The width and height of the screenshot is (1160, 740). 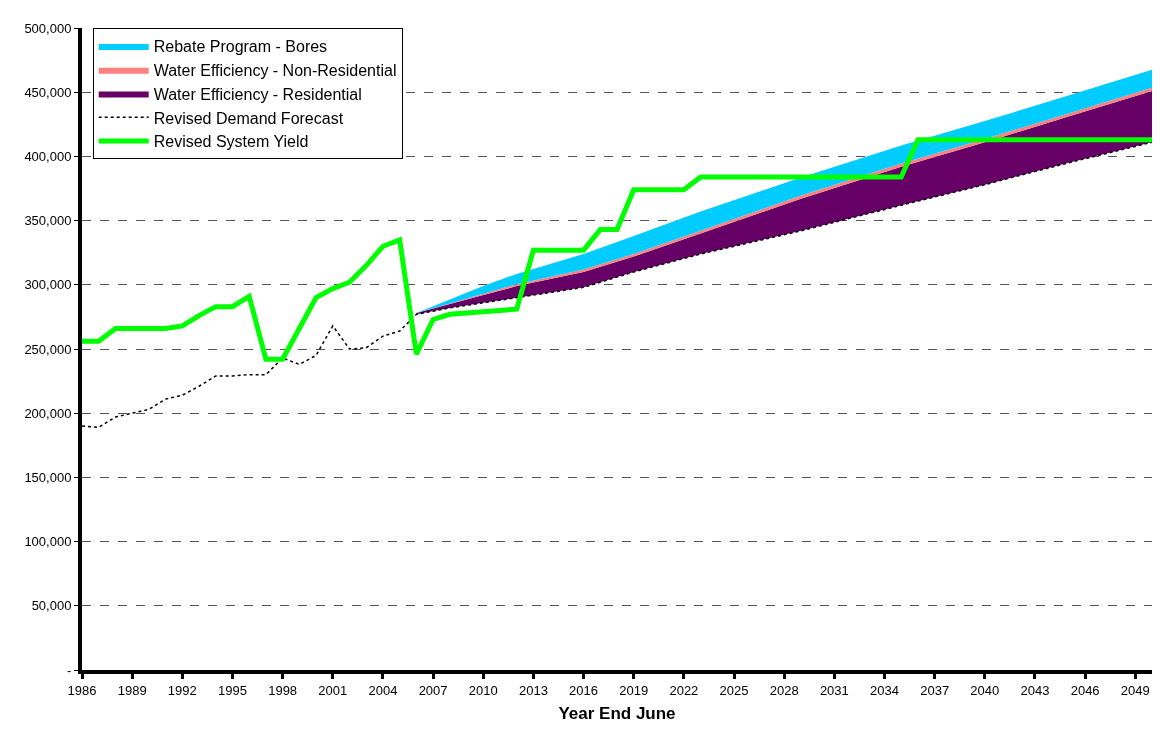 What do you see at coordinates (48, 28) in the screenshot?
I see `y-tick-label: 500,000` at bounding box center [48, 28].